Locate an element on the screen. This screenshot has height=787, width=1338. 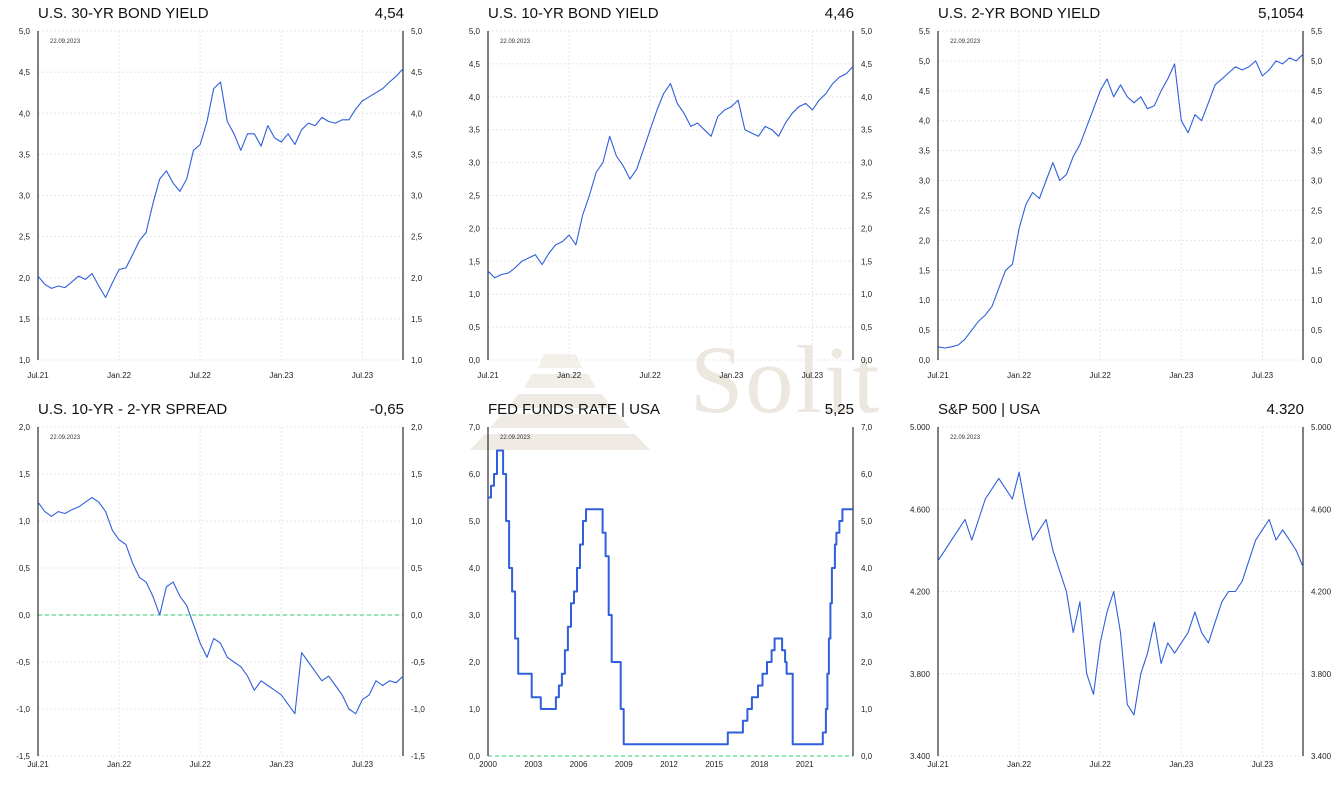
y-tick-label-left: 4.200 is located at coordinates (920, 592).